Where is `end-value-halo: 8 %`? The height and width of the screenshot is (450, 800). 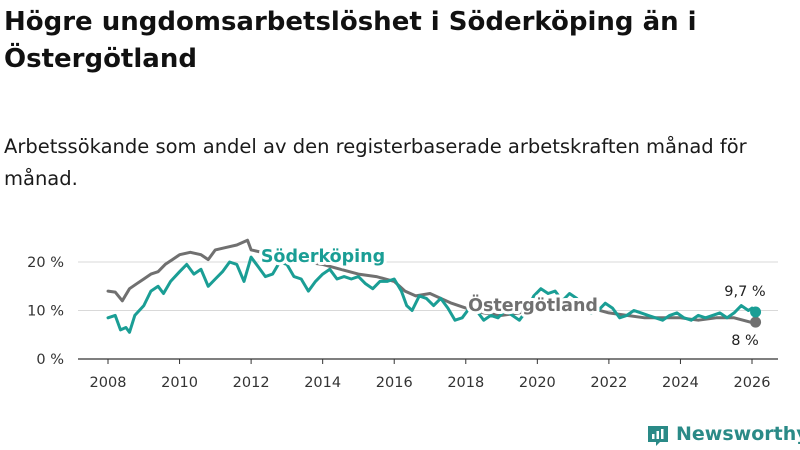 end-value-halo: 8 % is located at coordinates (745, 341).